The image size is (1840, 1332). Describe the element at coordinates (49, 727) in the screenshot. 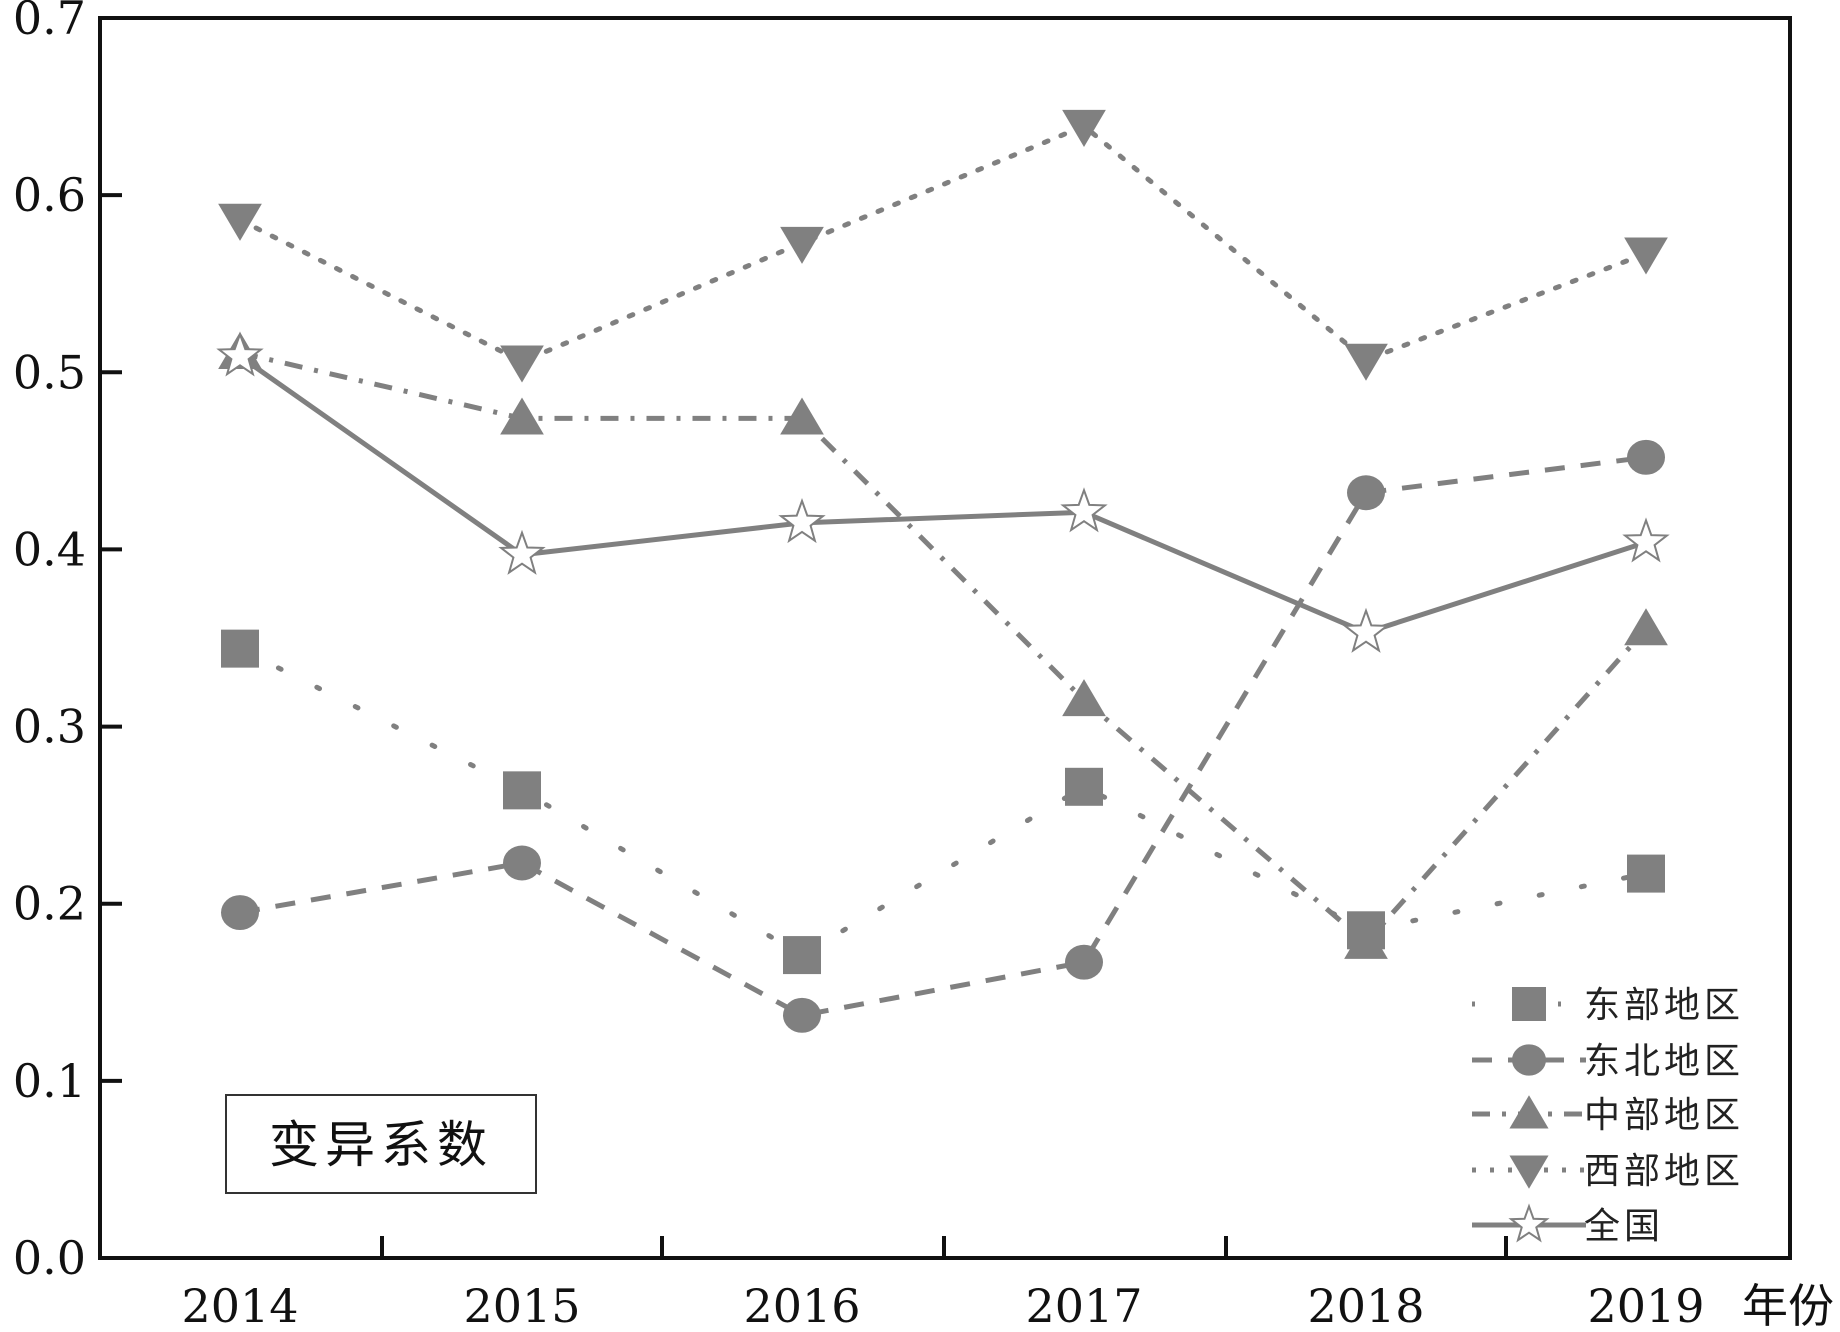

I see `y-tick-label: 0.3` at that location.